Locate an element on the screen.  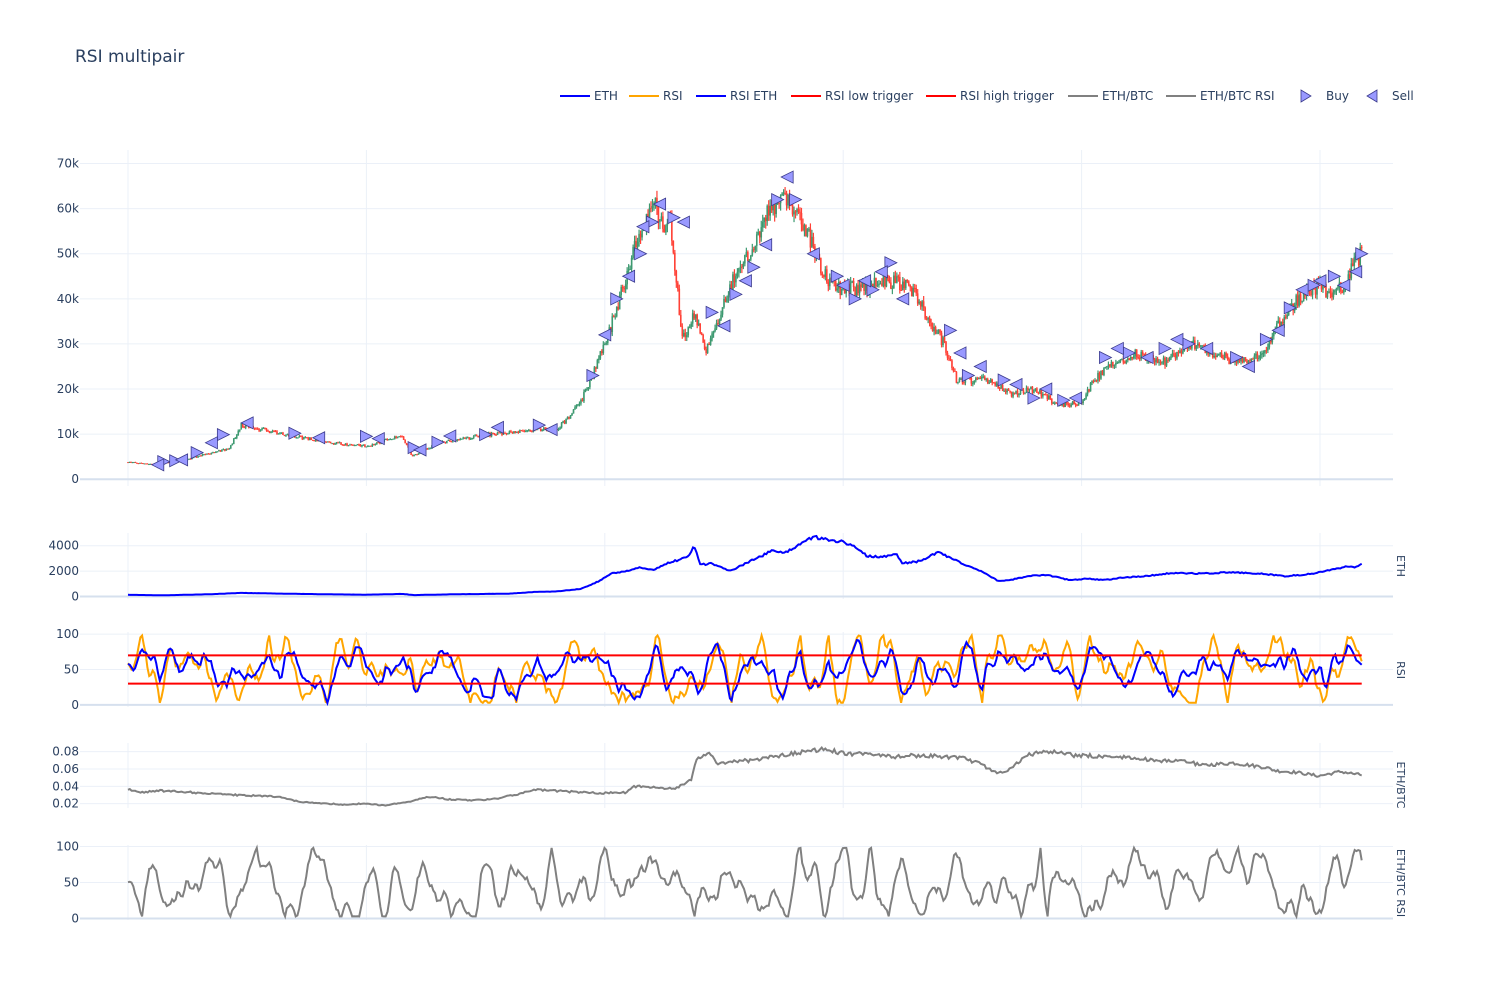
legend-item-sell: Sell is located at coordinates (1390, 96).